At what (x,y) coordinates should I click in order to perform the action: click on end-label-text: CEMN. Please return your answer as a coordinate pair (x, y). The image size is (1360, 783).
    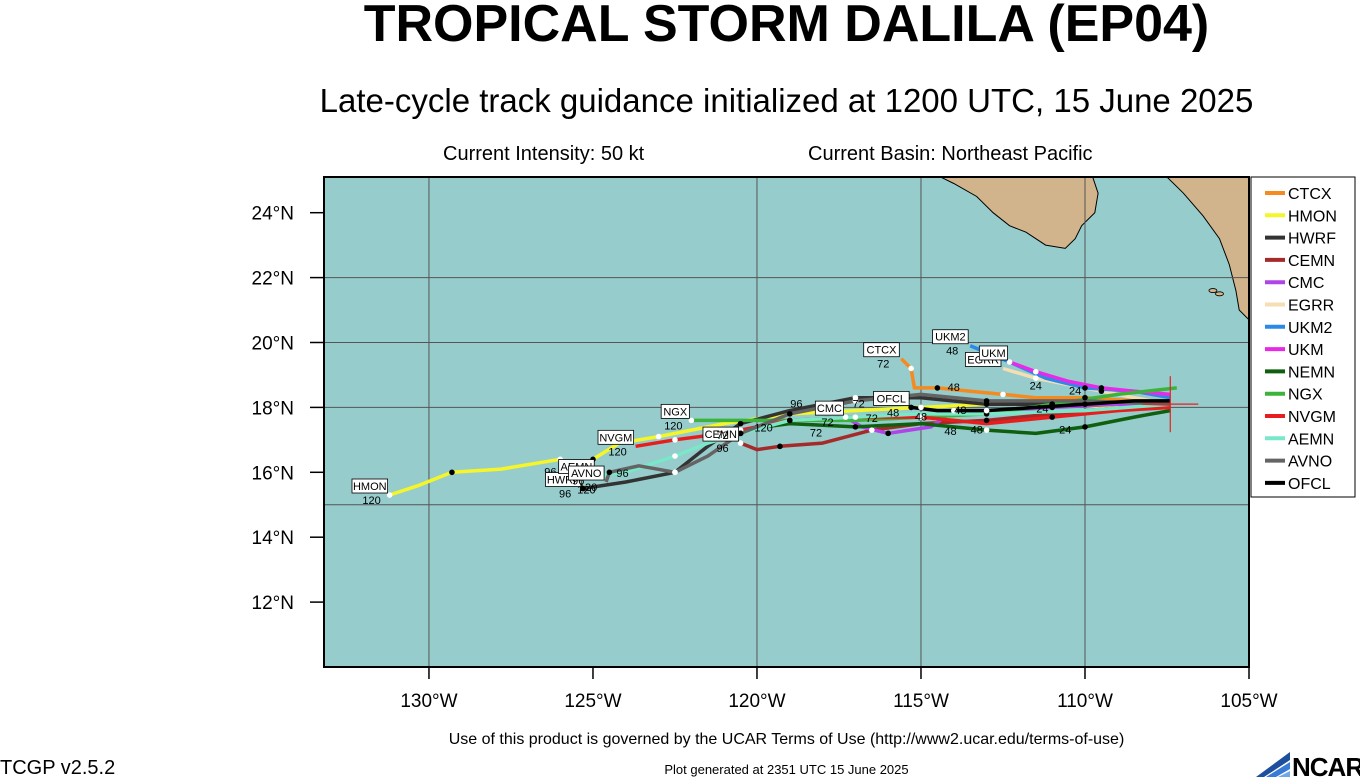
    Looking at the image, I should click on (721, 435).